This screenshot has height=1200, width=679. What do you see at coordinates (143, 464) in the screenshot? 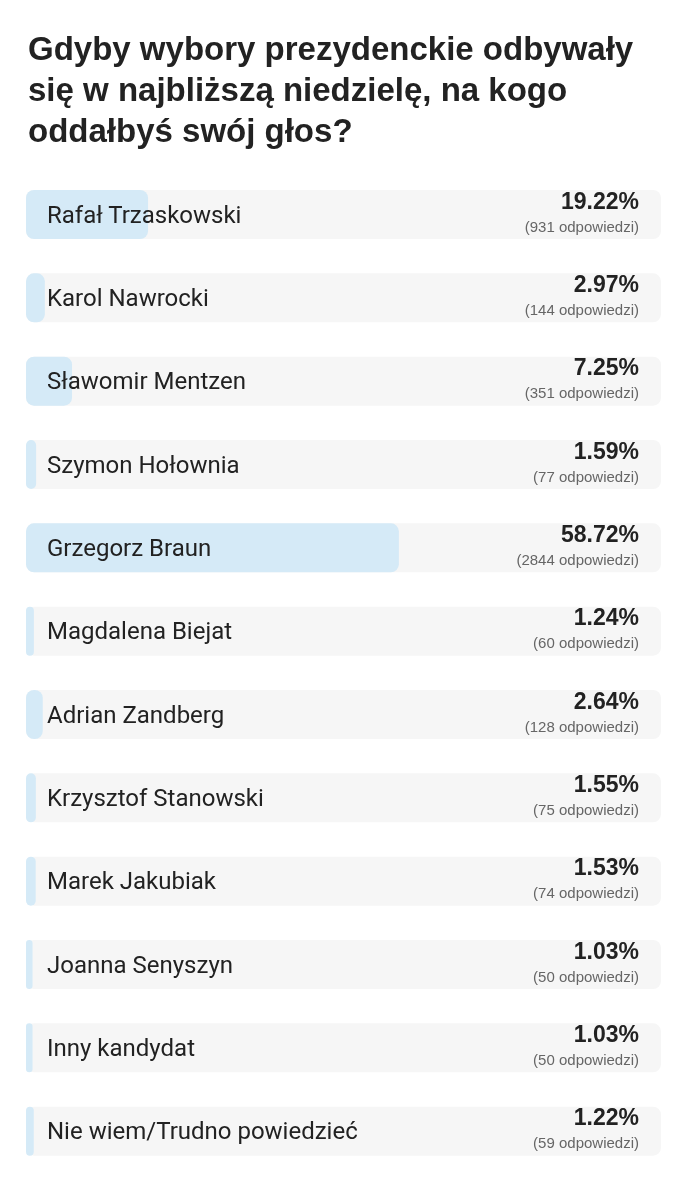
I see `y-tick-label: Szymon Hołownia` at bounding box center [143, 464].